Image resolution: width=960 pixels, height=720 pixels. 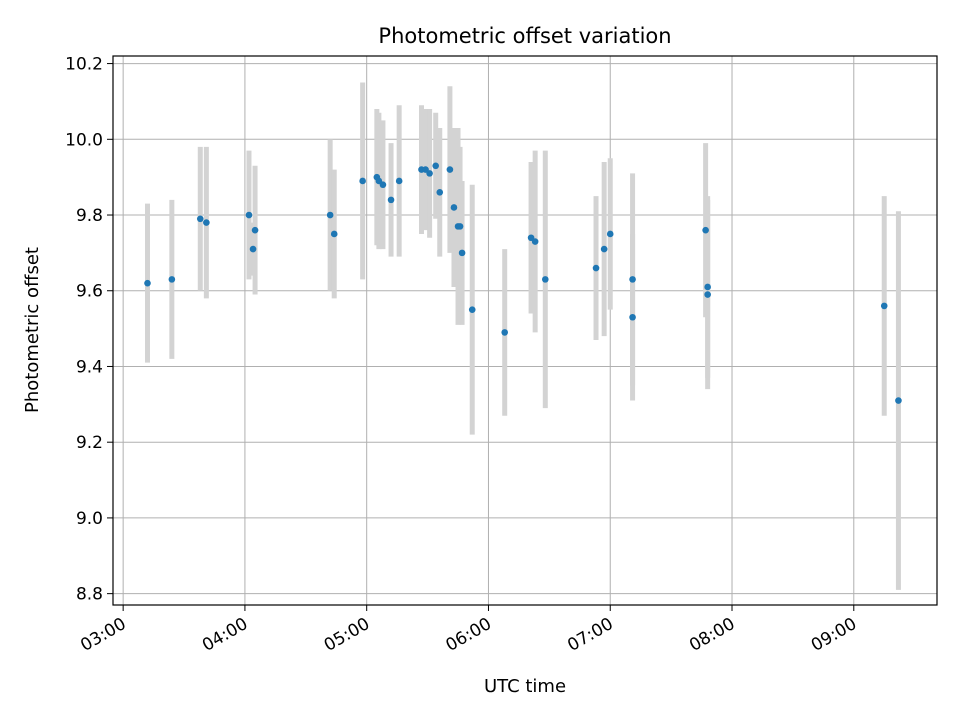 What do you see at coordinates (525, 686) in the screenshot?
I see `x-axis-label: UTC time` at bounding box center [525, 686].